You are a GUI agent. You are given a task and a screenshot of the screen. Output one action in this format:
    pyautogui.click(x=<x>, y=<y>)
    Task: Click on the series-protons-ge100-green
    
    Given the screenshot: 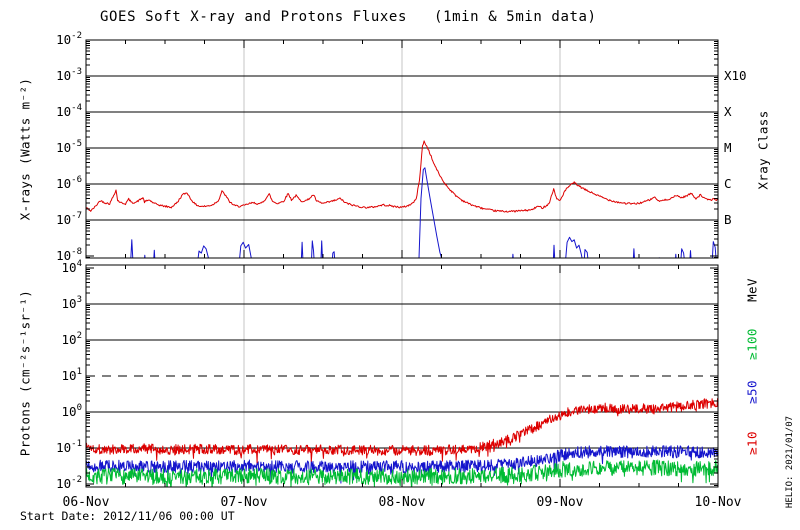 What is the action you would take?
    pyautogui.click(x=402, y=473)
    